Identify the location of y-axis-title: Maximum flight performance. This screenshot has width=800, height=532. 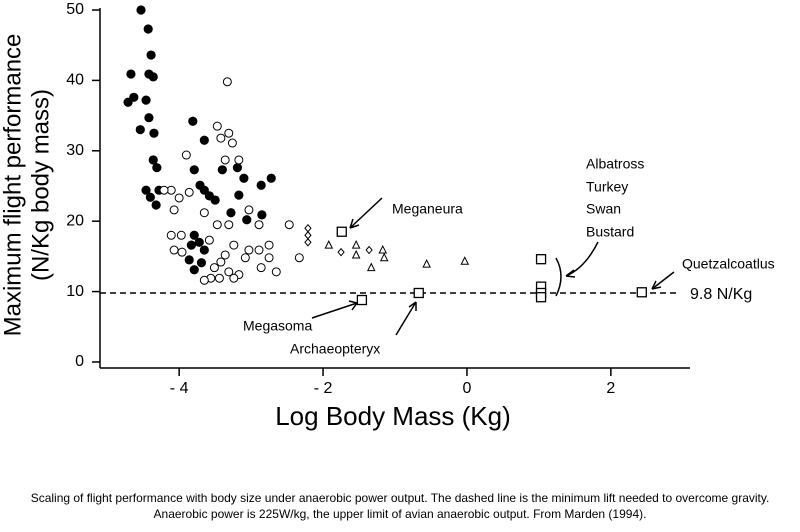
(13, 185).